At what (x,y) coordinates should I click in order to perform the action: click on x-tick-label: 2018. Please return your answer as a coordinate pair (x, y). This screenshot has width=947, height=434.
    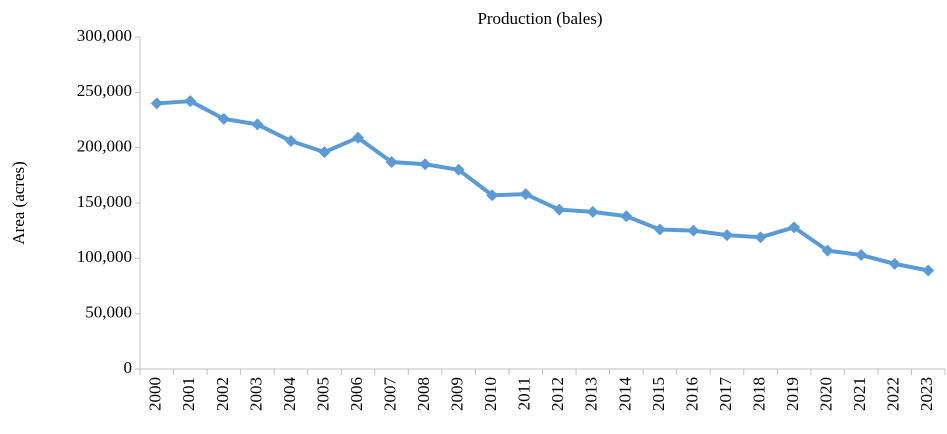
    Looking at the image, I should click on (758, 394).